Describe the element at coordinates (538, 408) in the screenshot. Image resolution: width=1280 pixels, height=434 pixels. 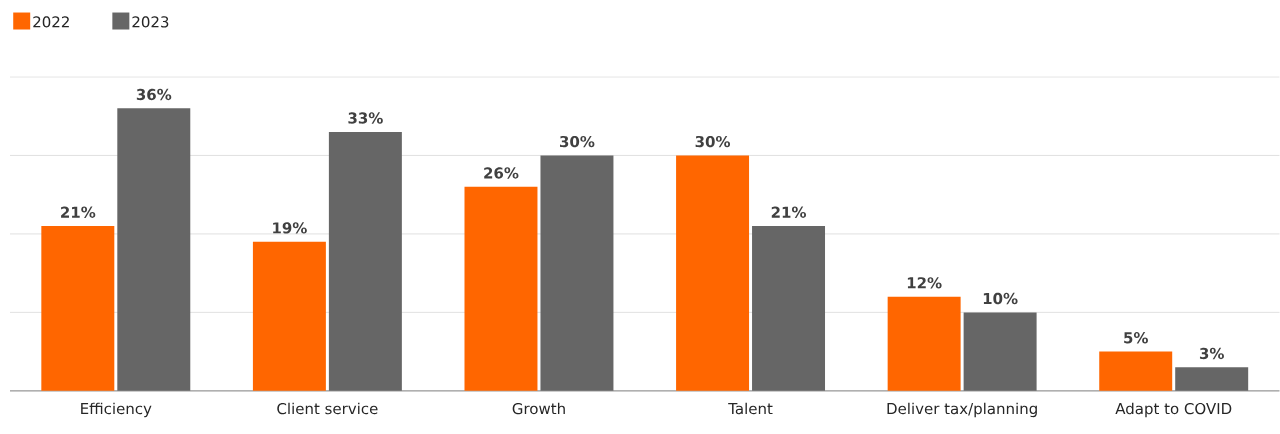
I see `x-tick-label: Growth` at that location.